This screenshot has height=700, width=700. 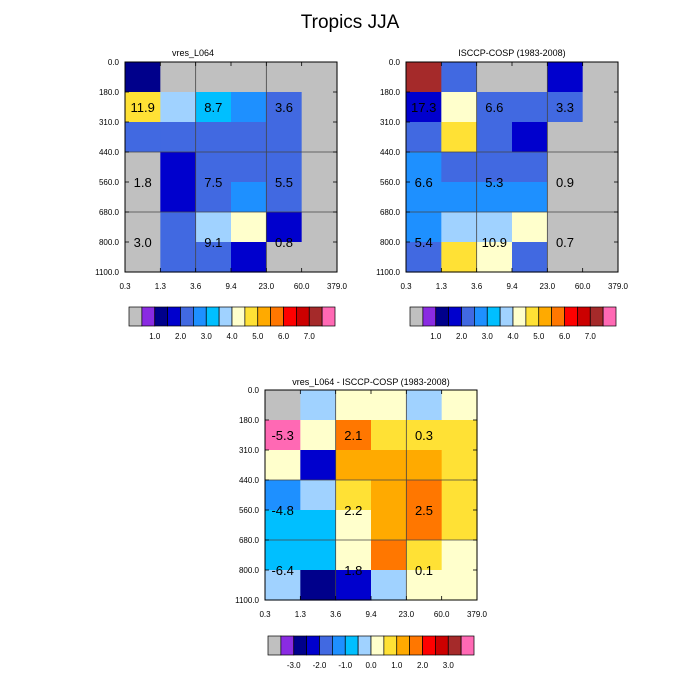 What do you see at coordinates (232, 336) in the screenshot?
I see `colorbar-label: 4.0` at bounding box center [232, 336].